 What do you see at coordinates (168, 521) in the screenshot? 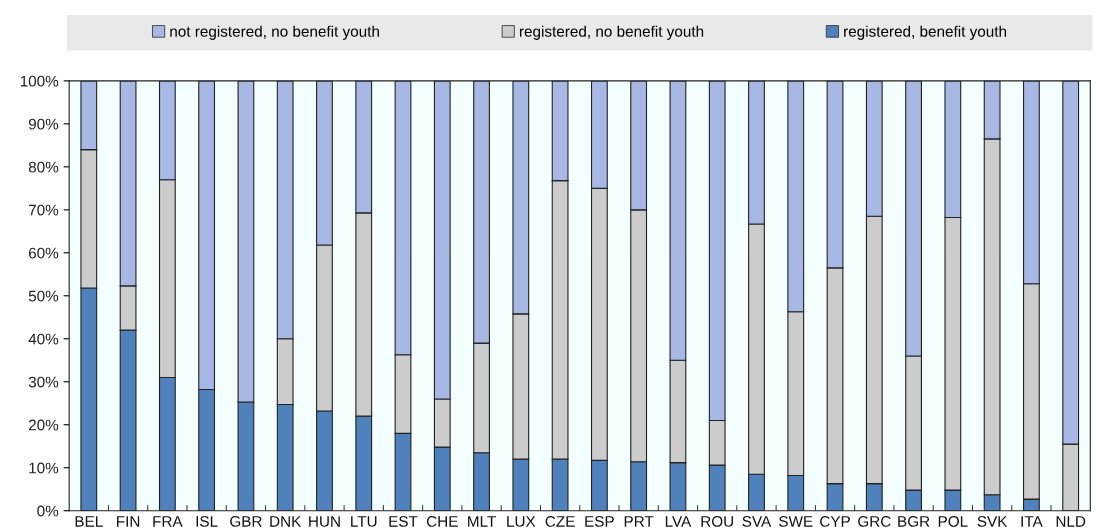
I see `x-tick-label: FRA` at bounding box center [168, 521].